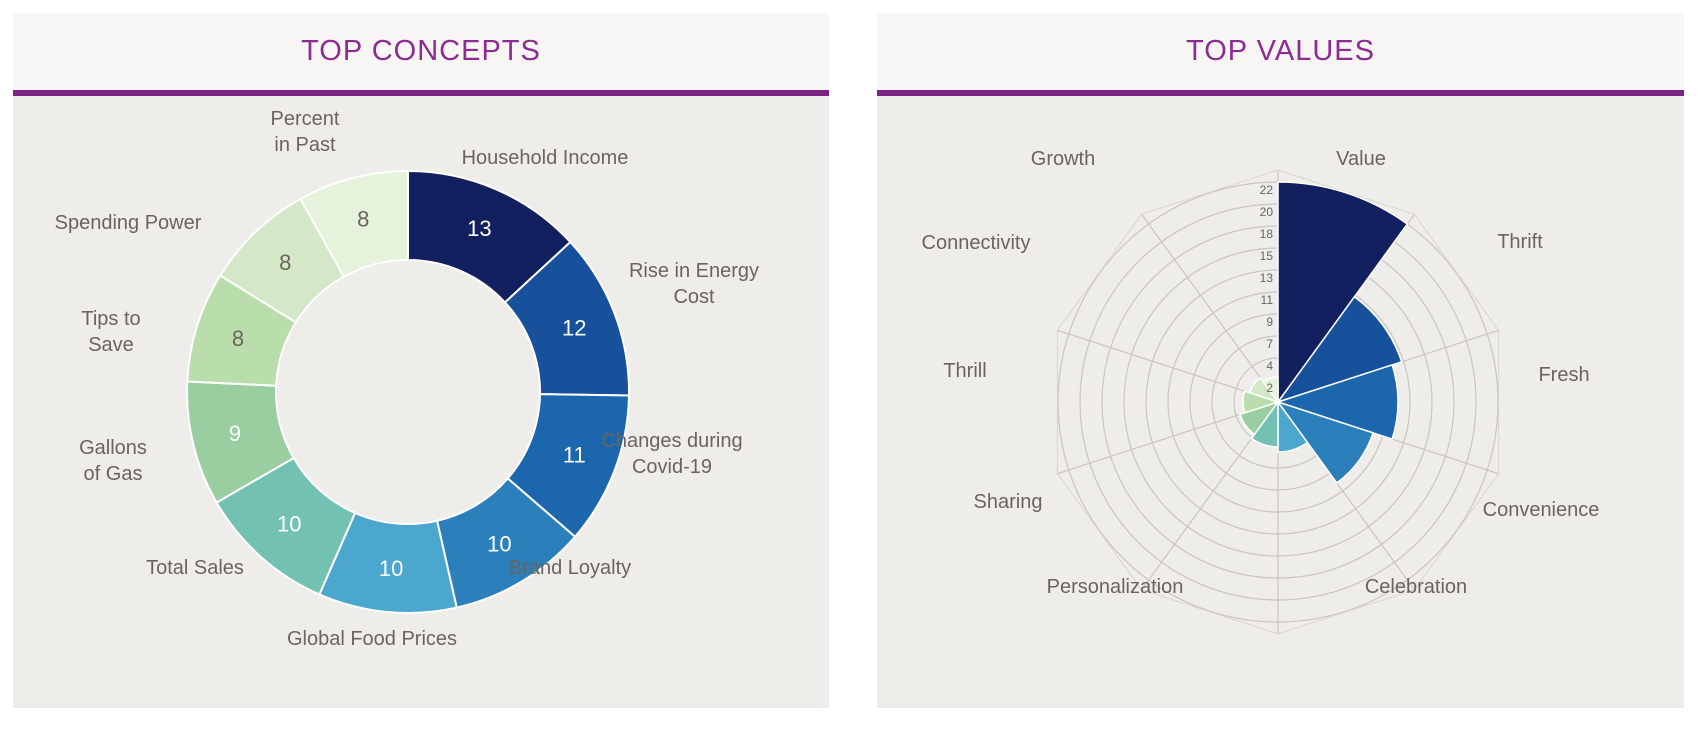  I want to click on donut-label-total-sales: Total Sales, so click(195, 568).